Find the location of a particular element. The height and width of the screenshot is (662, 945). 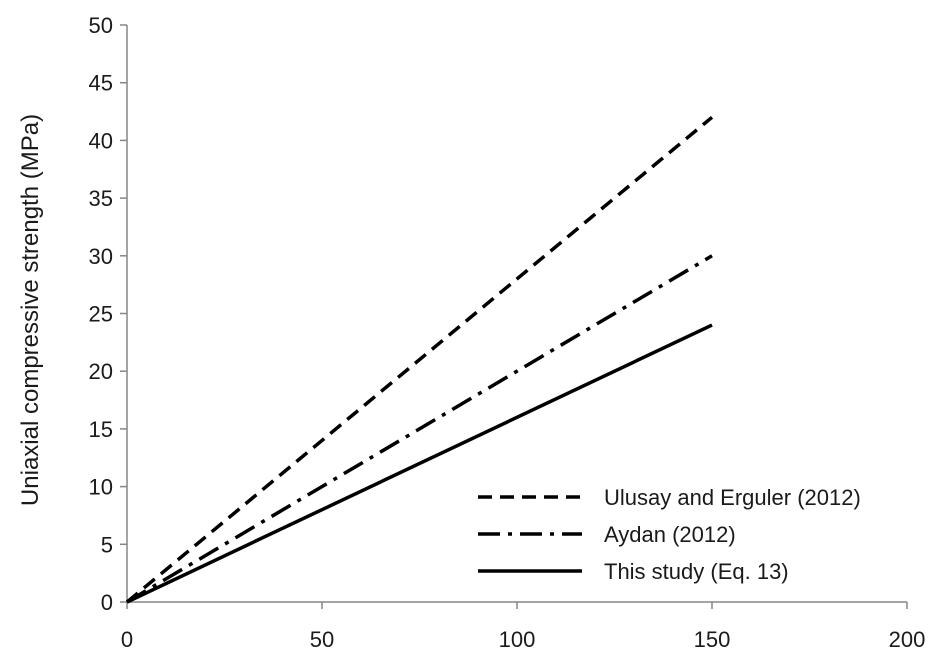

y-tick-label: 50 is located at coordinates (101, 25).